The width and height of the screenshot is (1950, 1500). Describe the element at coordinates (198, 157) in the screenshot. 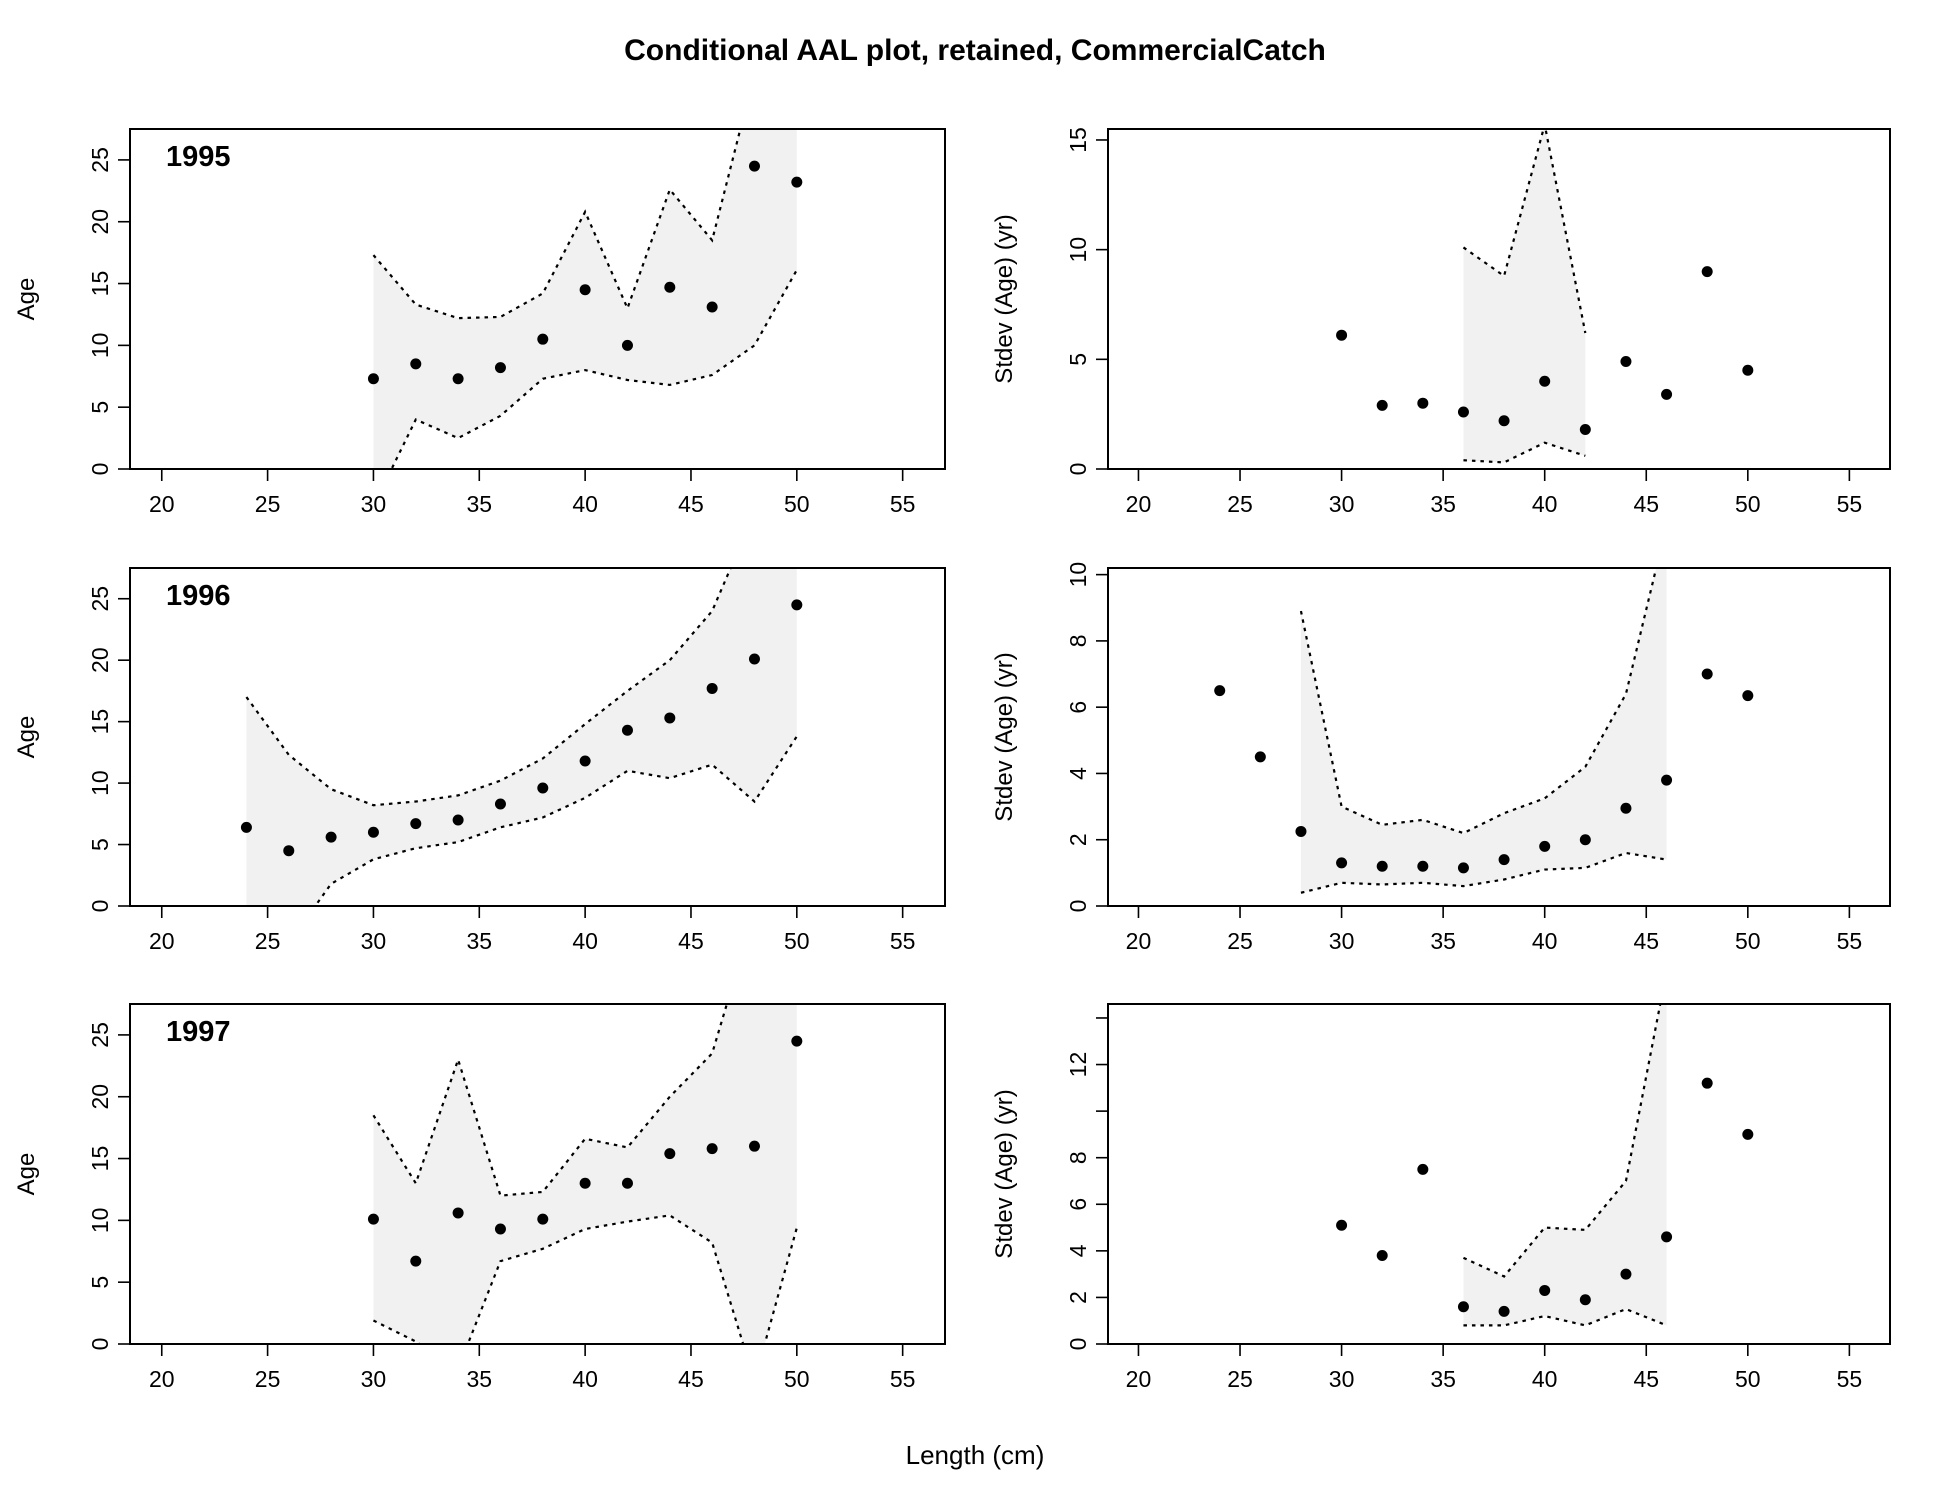

I see `year-label: 1995` at that location.